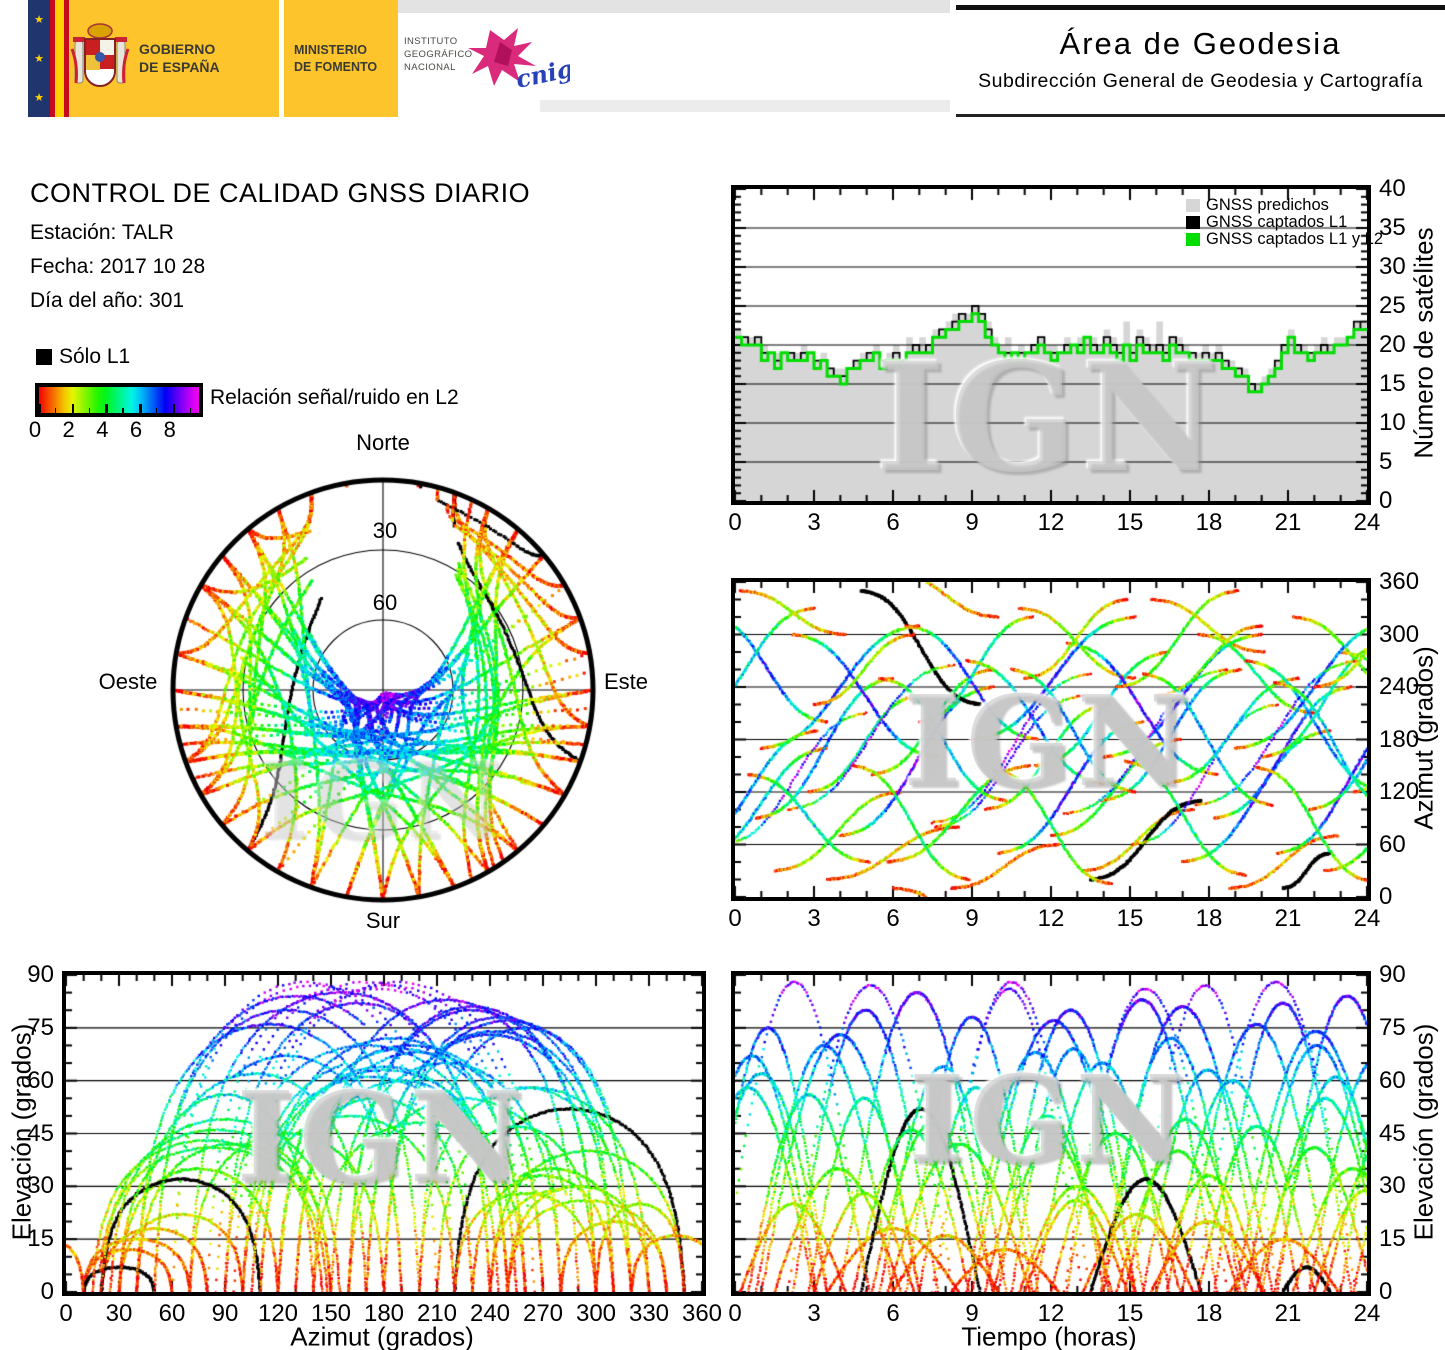  What do you see at coordinates (331, 1313) in the screenshot?
I see `x-tick-label: 150` at bounding box center [331, 1313].